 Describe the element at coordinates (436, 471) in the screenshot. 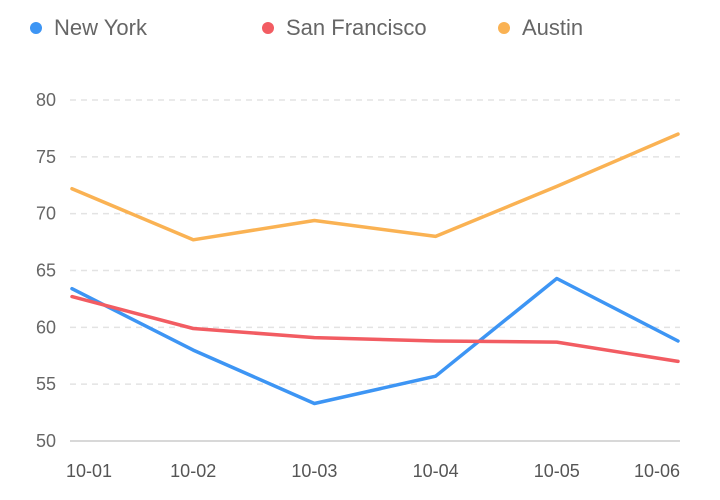

I see `x-tick-label: 10-04` at that location.